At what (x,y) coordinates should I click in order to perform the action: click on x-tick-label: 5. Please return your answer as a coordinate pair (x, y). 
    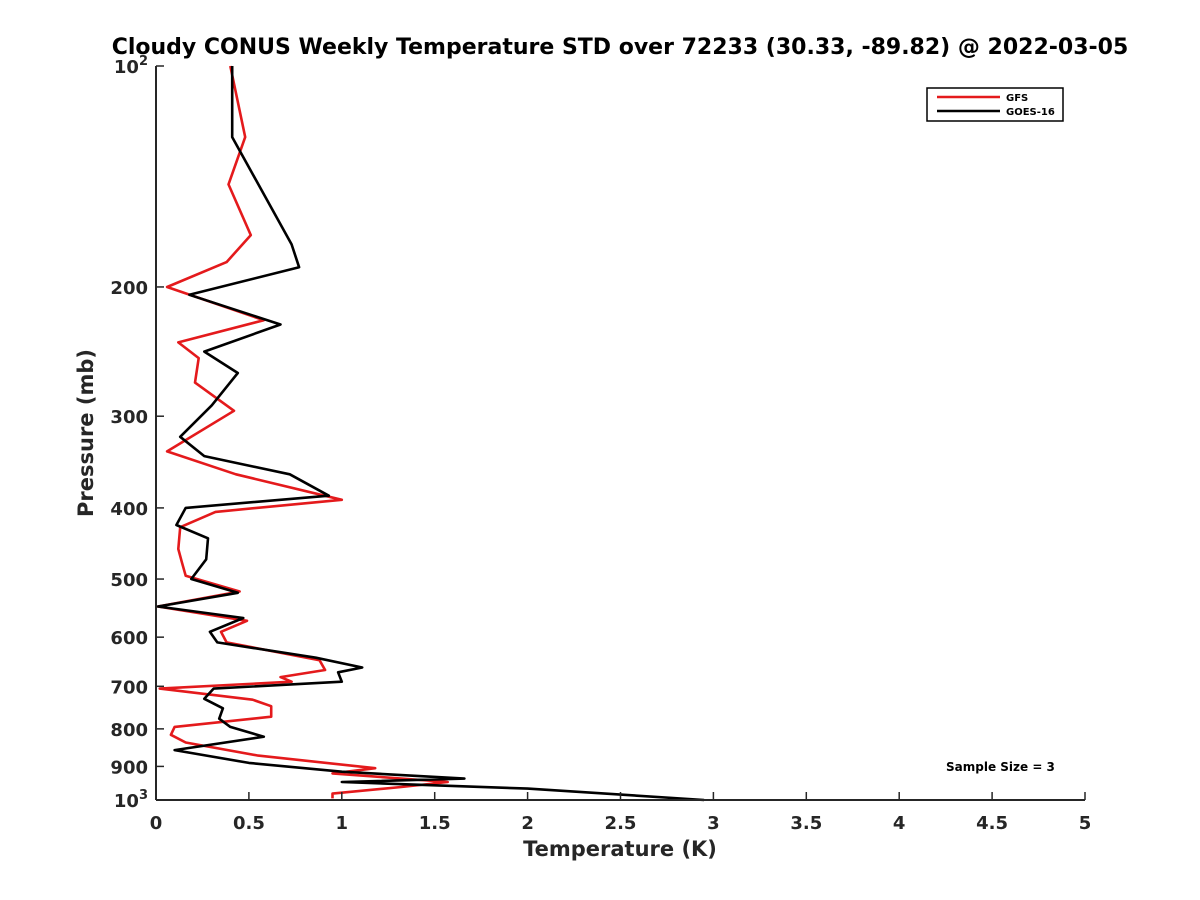
    Looking at the image, I should click on (1085, 823).